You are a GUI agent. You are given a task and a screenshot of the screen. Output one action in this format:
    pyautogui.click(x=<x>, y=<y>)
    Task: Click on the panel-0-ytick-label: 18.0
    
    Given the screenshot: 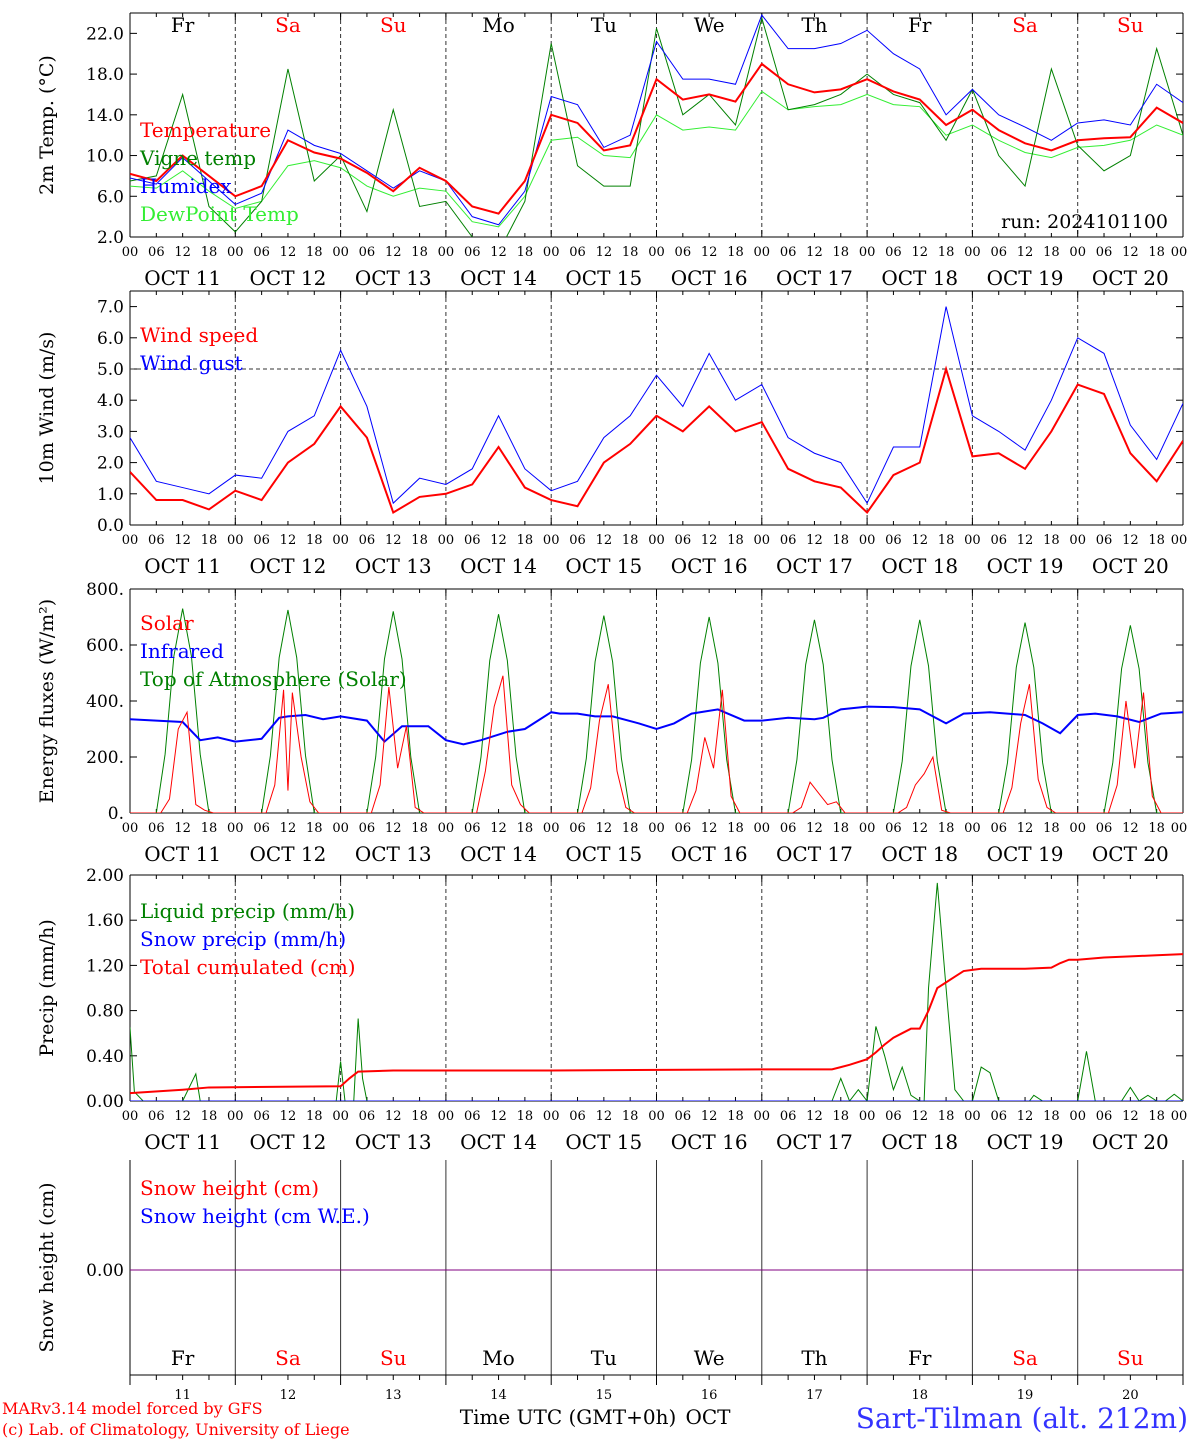 What is the action you would take?
    pyautogui.click(x=105, y=75)
    